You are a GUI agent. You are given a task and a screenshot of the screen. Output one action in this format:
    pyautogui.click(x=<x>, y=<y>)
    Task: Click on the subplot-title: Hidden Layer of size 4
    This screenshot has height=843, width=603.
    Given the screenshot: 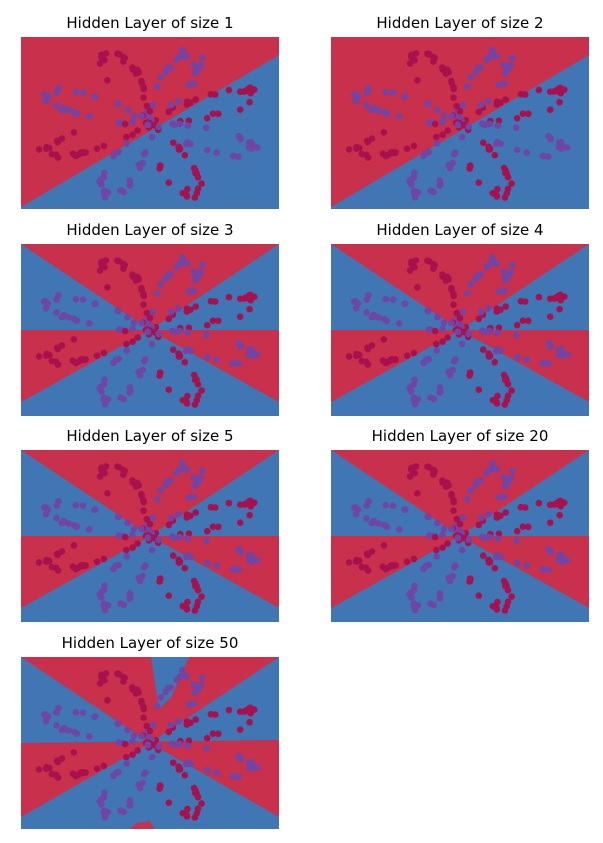 What is the action you would take?
    pyautogui.click(x=460, y=230)
    